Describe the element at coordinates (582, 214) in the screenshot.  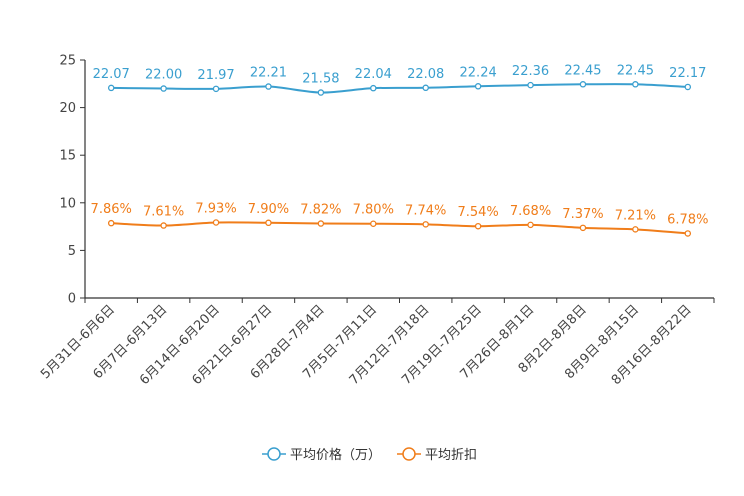
I see `data-label: 7.37%` at that location.